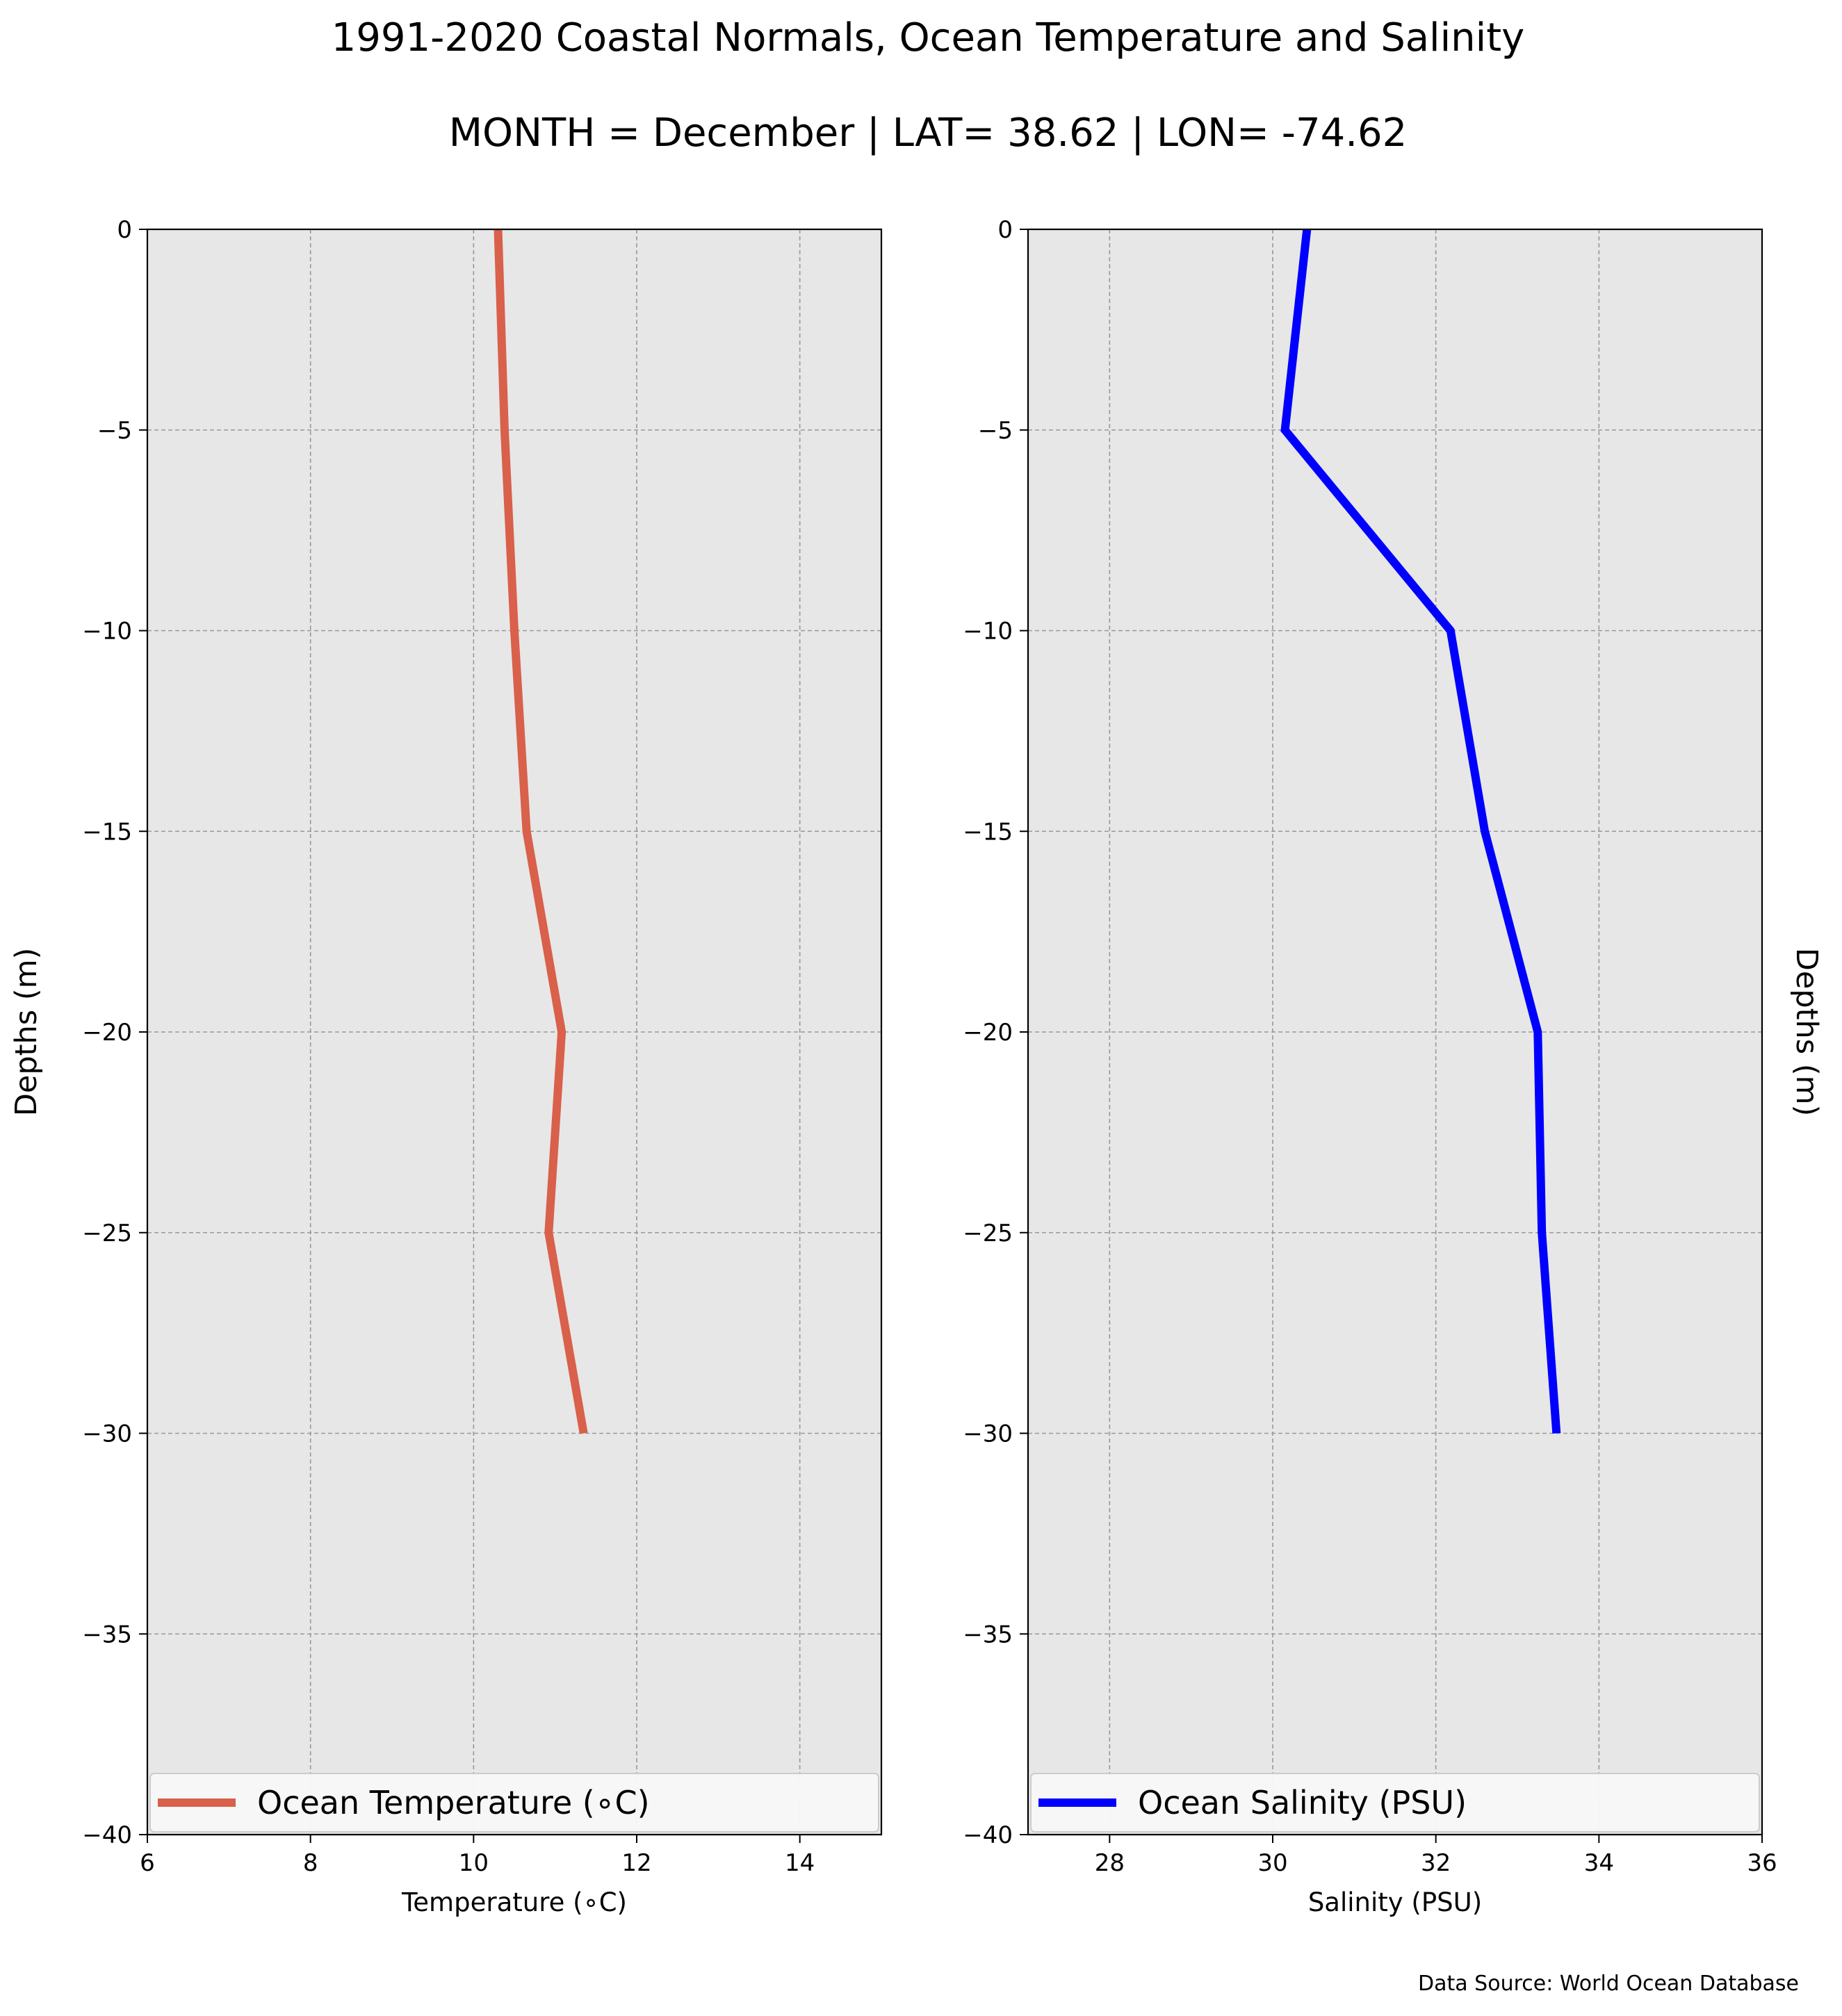 The image size is (1842, 2016). What do you see at coordinates (514, 1902) in the screenshot?
I see `temperature-x-axis-label: Temperature (∘C)` at bounding box center [514, 1902].